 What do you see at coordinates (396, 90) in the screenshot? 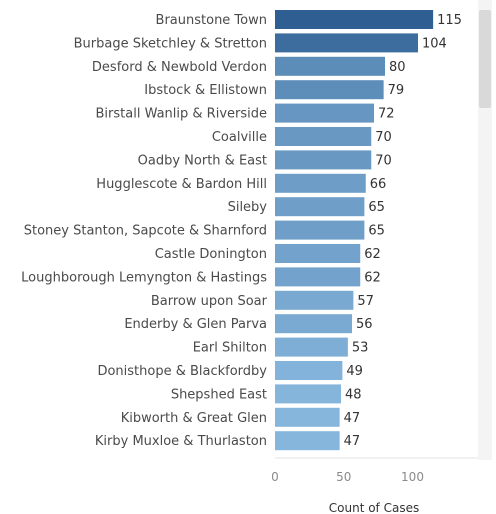
I see `value-label: 79` at bounding box center [396, 90].